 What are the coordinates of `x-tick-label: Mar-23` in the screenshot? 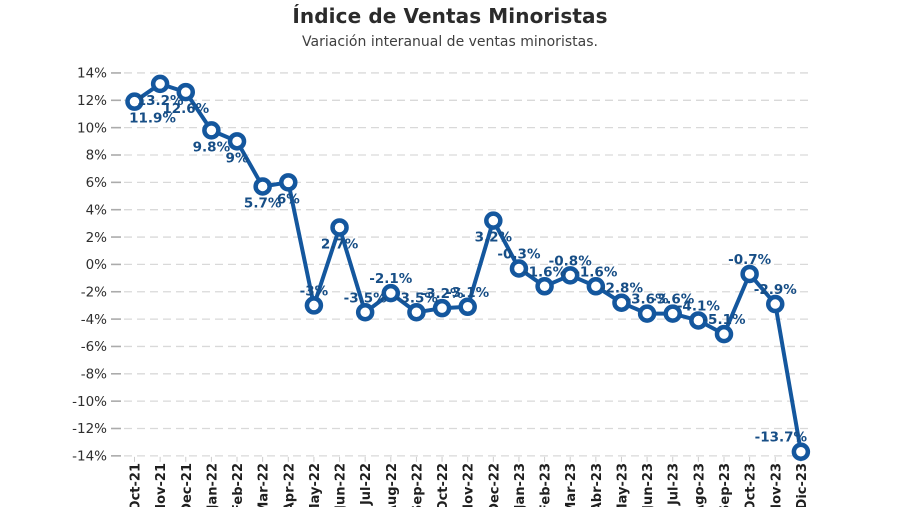 It's located at (571, 485).